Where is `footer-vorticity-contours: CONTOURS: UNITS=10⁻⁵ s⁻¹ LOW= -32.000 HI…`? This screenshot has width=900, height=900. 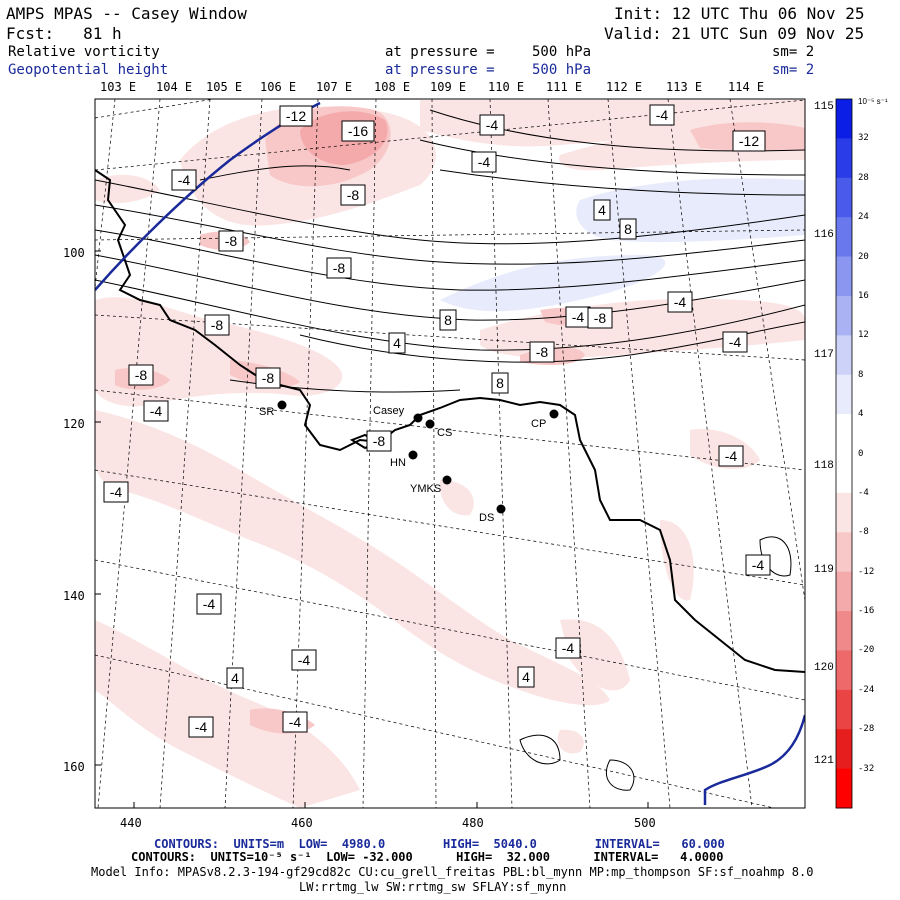 footer-vorticity-contours: CONTOURS: UNITS=10⁻⁵ s⁻¹ LOW= -32.000 HI… is located at coordinates (427, 857).